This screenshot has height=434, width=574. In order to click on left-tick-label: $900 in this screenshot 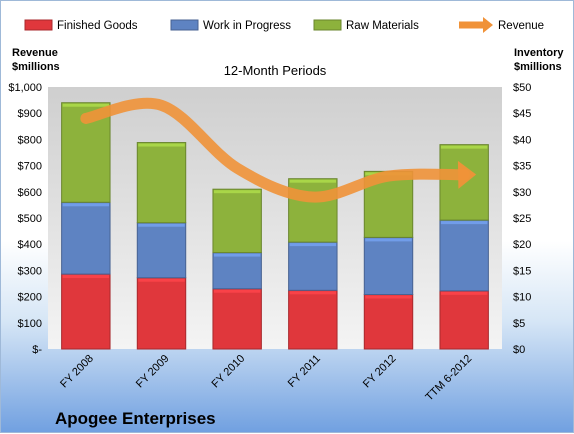, I will do `click(30, 114)`.